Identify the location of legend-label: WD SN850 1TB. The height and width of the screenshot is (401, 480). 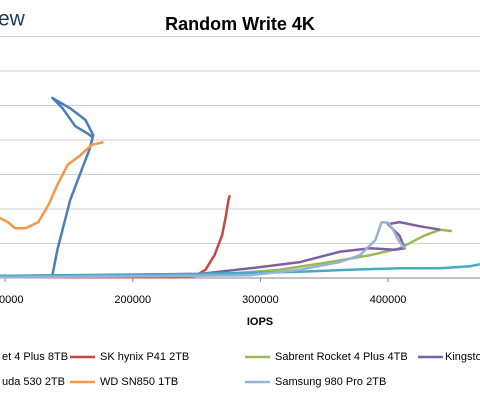
(139, 382).